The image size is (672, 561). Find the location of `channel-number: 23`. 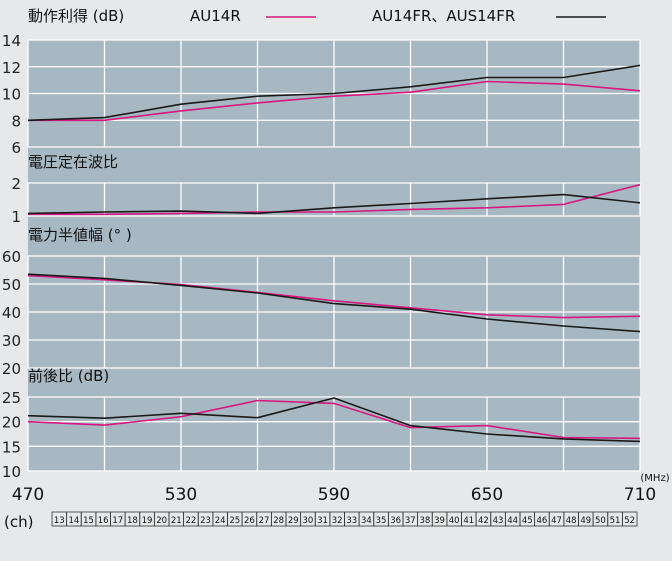

channel-number: 23 is located at coordinates (205, 521).